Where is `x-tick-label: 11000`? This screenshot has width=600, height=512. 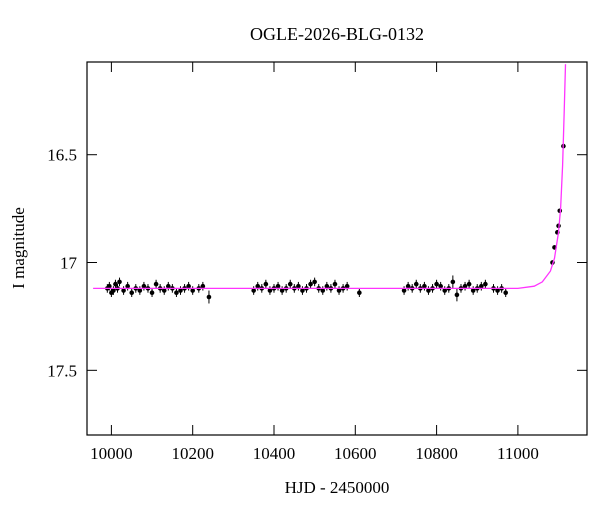
x-tick-label: 11000 is located at coordinates (518, 453).